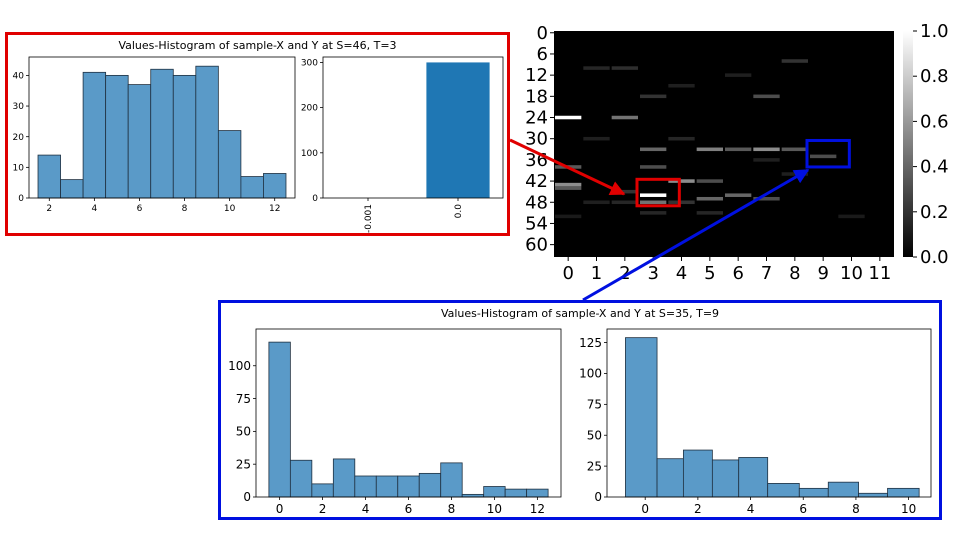 This screenshot has height=540, width=960. Describe the element at coordinates (413, 127) in the screenshot. I see `plot-frame` at that location.